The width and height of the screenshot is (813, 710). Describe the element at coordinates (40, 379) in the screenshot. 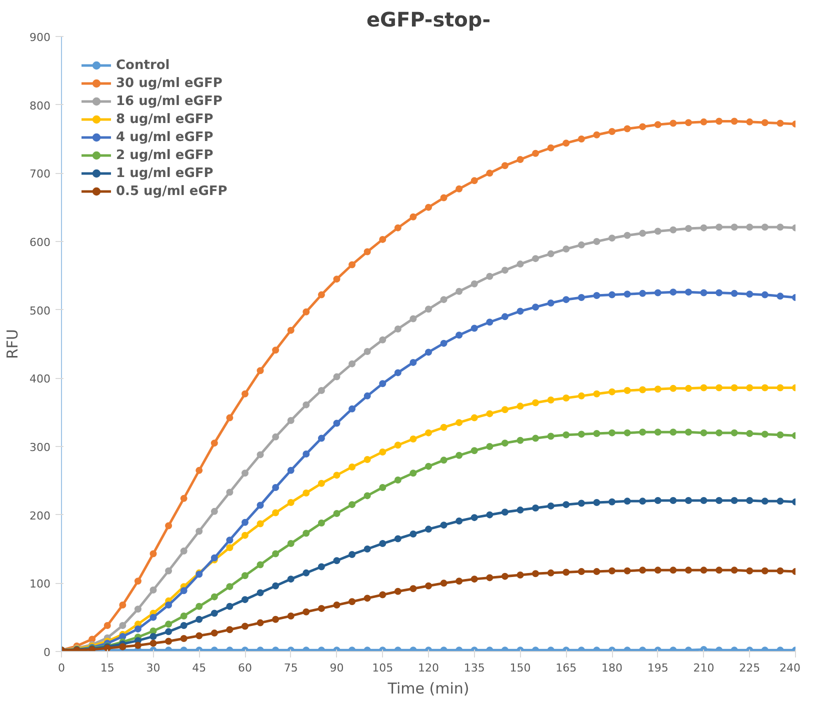

I see `y-tick-label: 400` at that location.